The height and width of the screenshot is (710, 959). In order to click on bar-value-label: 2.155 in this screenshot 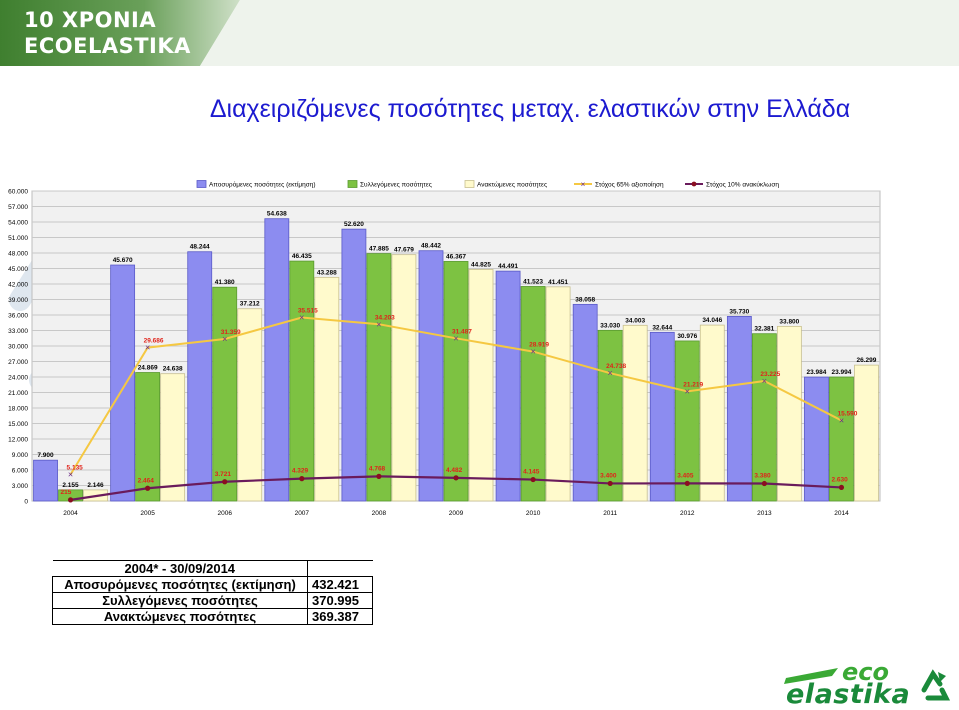, I will do `click(70, 485)`.